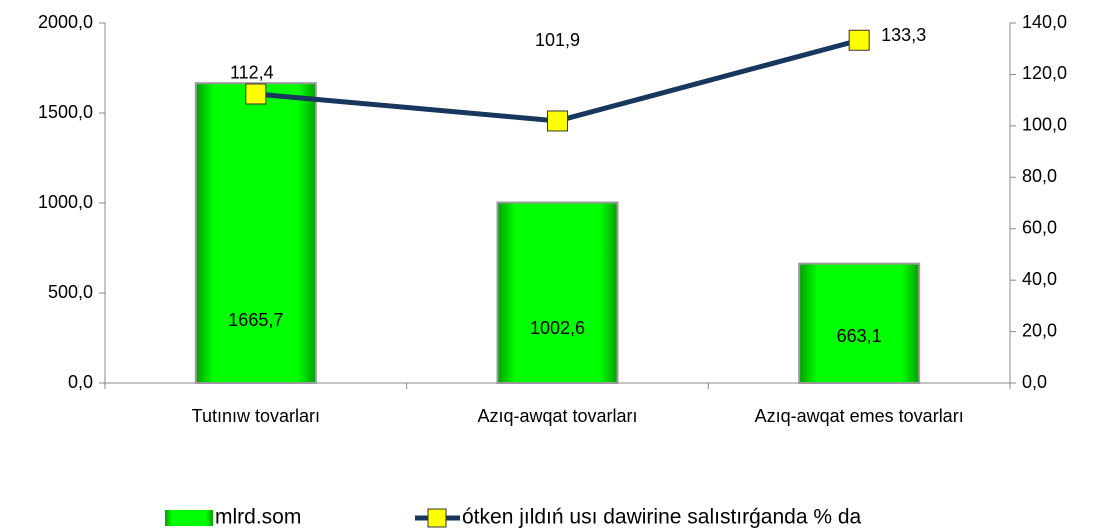 The height and width of the screenshot is (528, 1096). I want to click on y2-tick-label: 40,0, so click(1039, 279).